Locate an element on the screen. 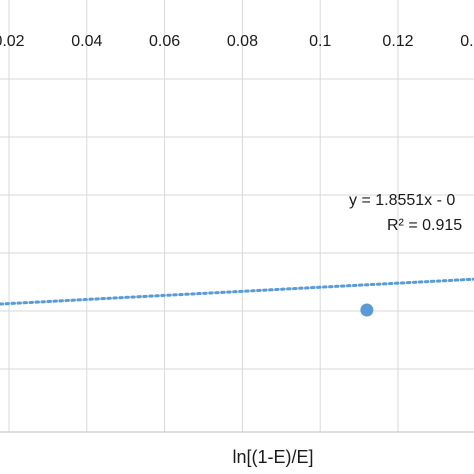  x-tick-labels: 0.02 0.04 0.06 0.08 0.1 0.12 0.14 is located at coordinates (237, 41).